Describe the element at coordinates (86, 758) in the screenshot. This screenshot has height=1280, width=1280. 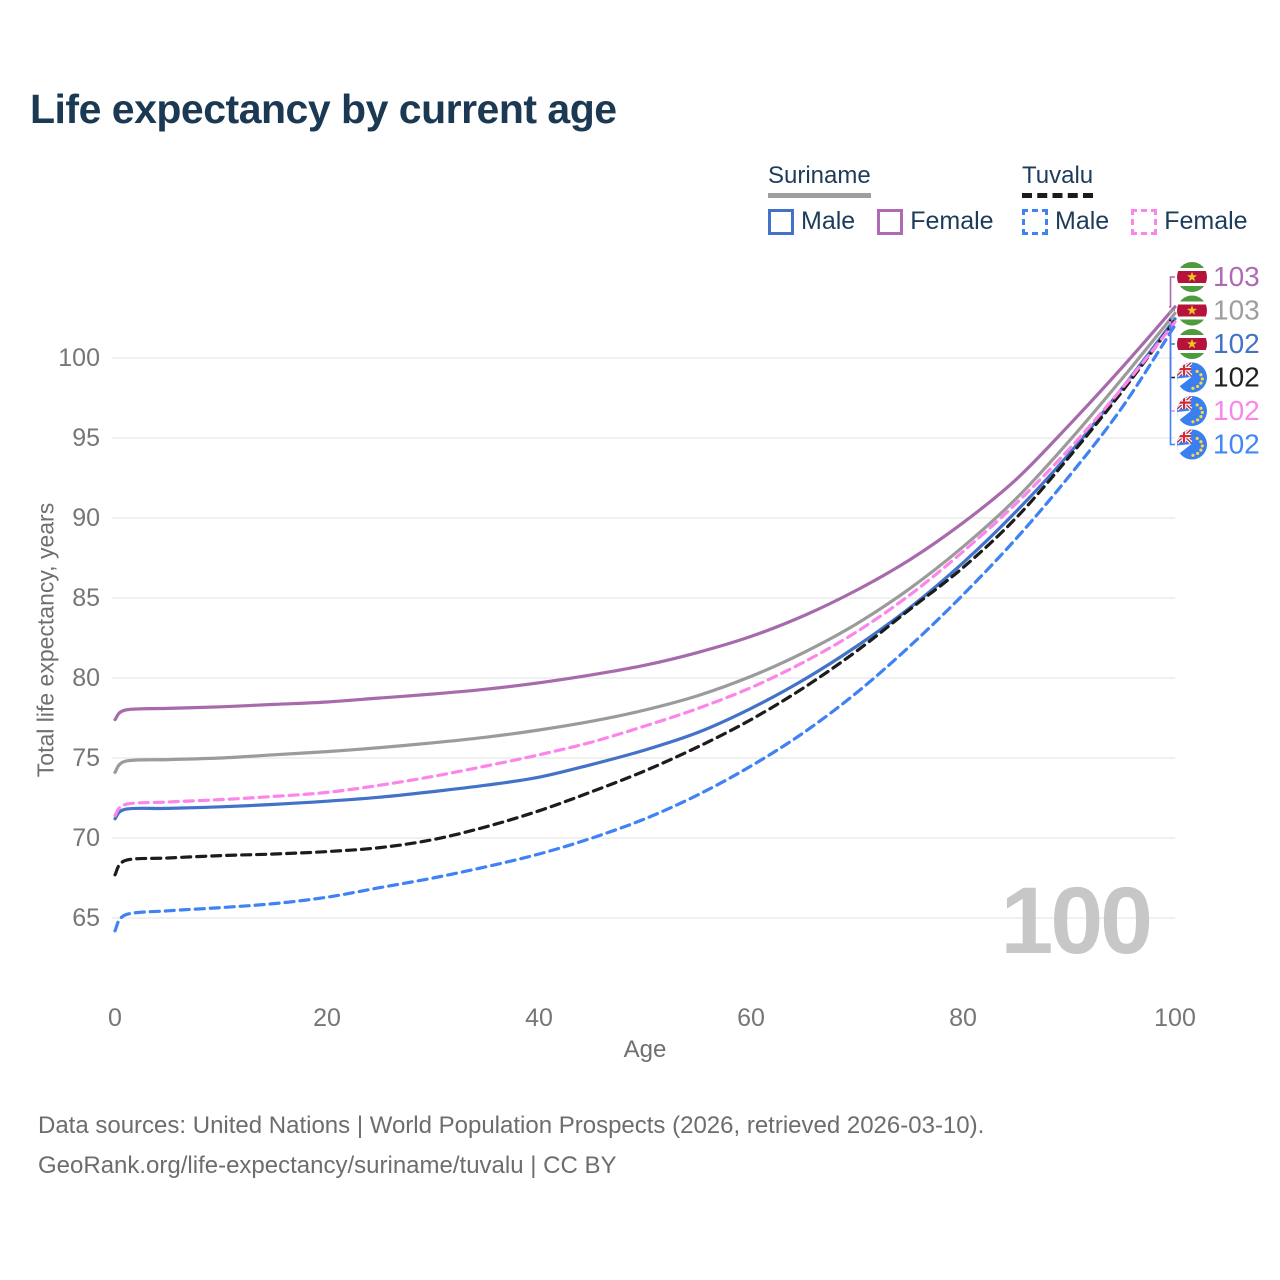
I see `y-tick-75: 75` at that location.